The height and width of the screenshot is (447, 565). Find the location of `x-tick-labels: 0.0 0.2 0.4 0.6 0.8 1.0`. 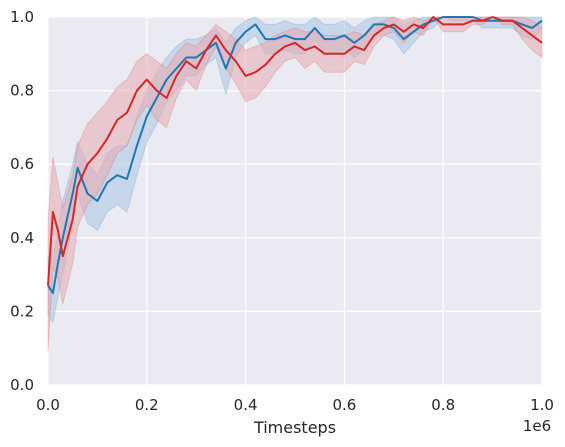

x-tick-labels: 0.0 0.2 0.4 0.6 0.8 1.0 is located at coordinates (295, 405).